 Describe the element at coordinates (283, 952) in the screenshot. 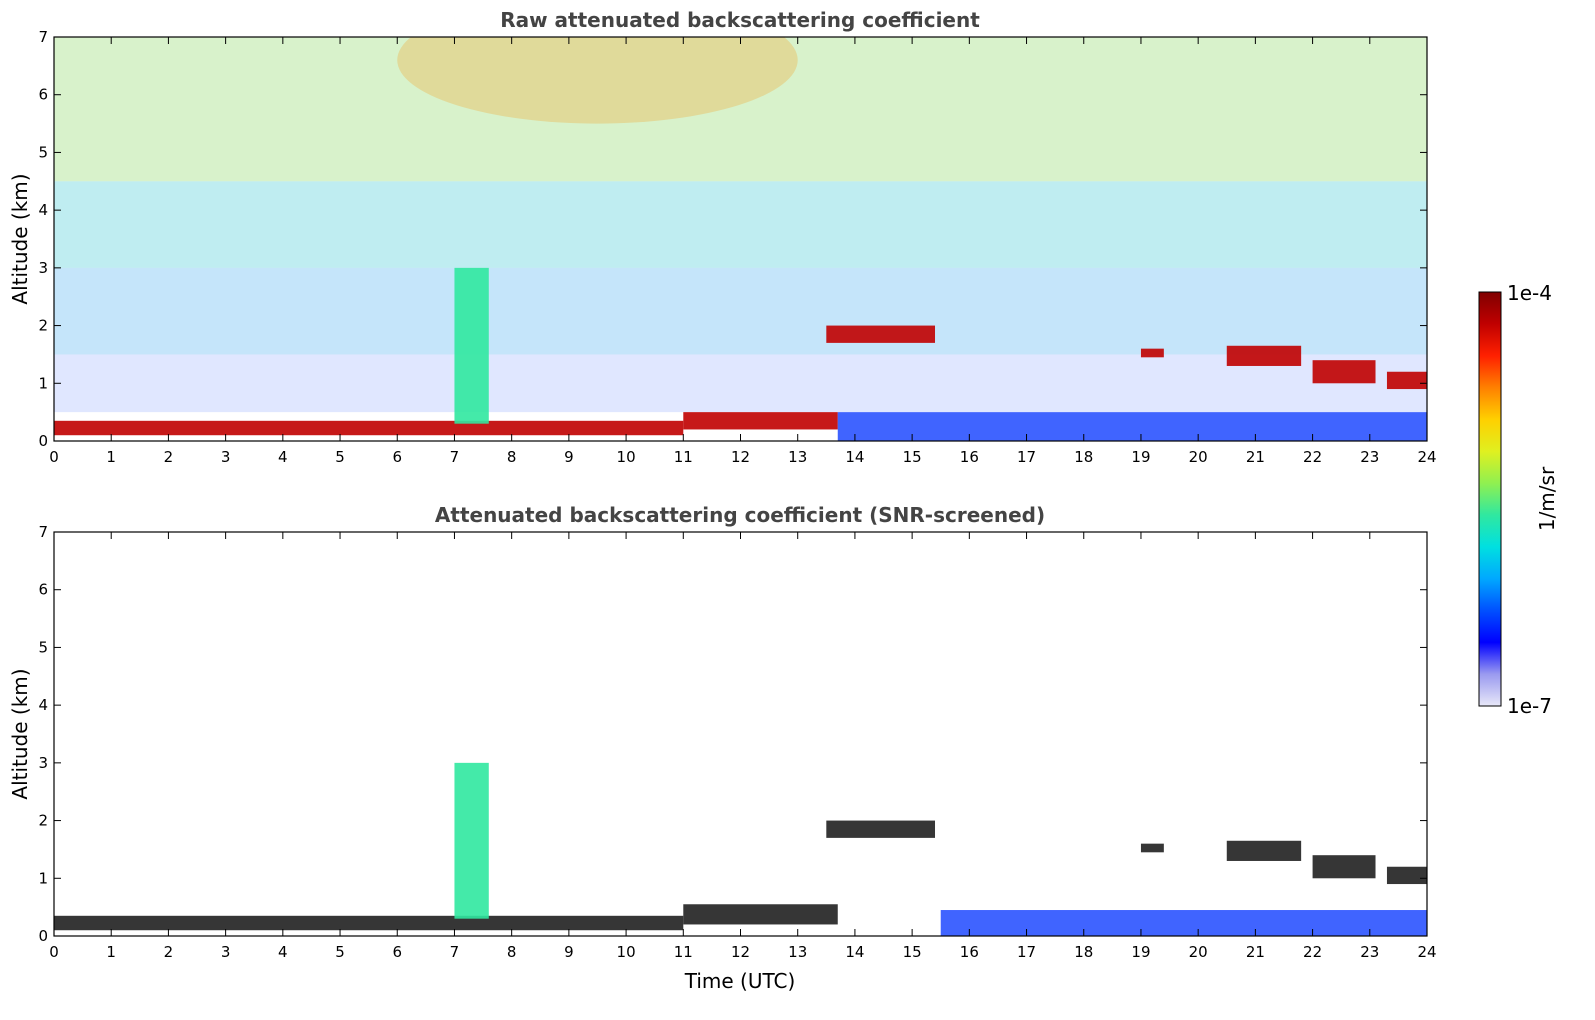

I see `x-tick-label-screened-4: 4` at that location.